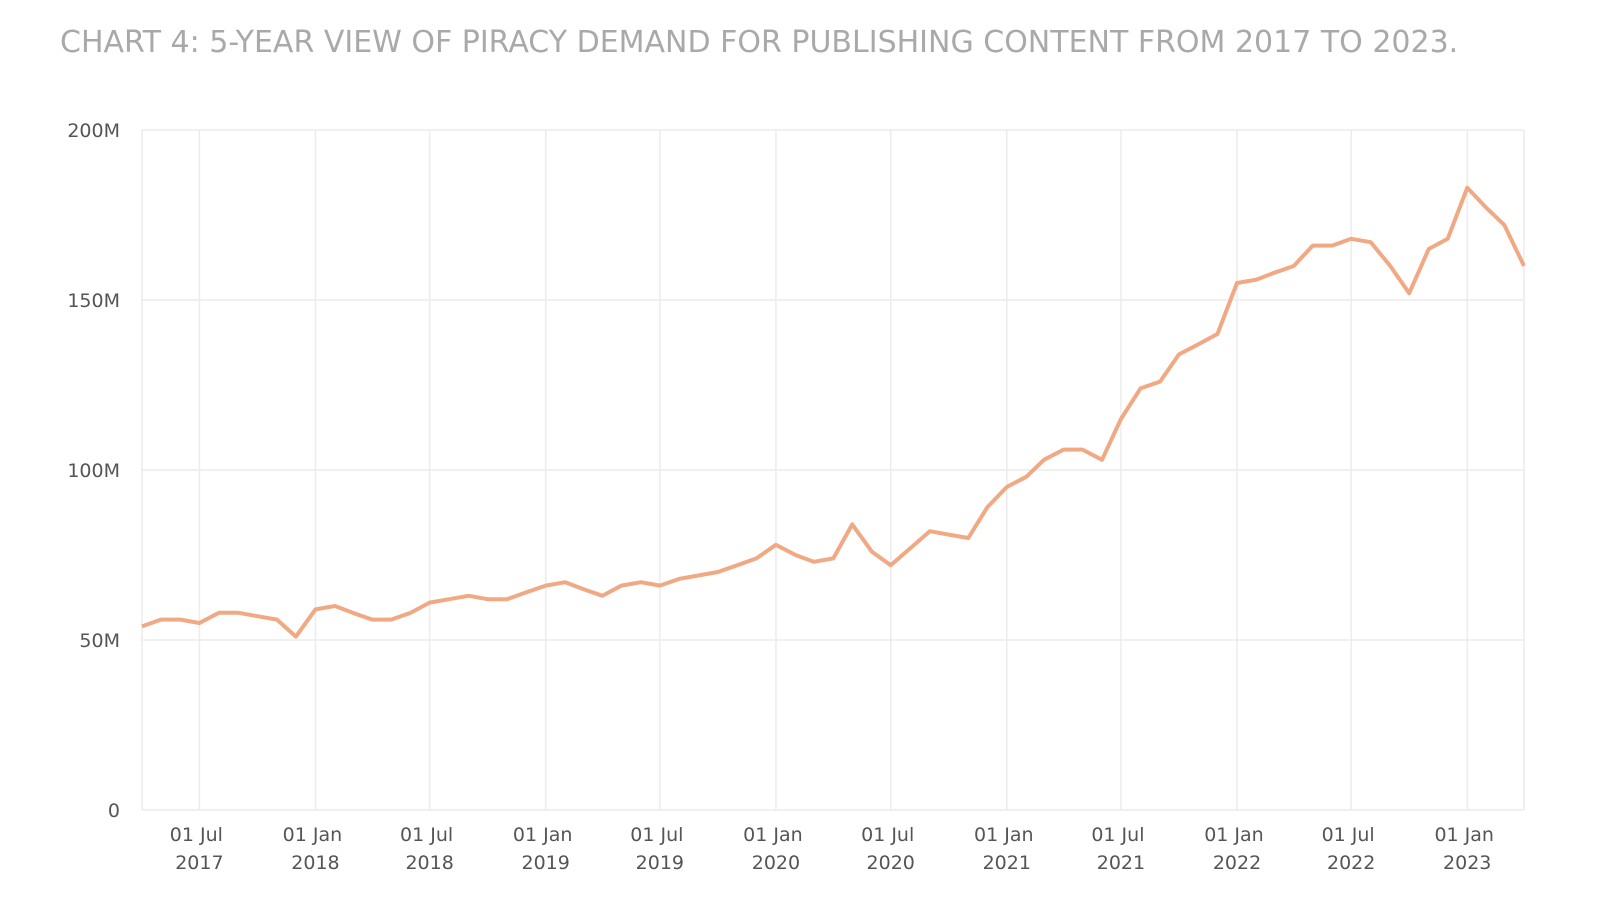 The image size is (1600, 913). Describe the element at coordinates (1120, 849) in the screenshot. I see `x-tick-label: 01 Jul 2021` at that location.